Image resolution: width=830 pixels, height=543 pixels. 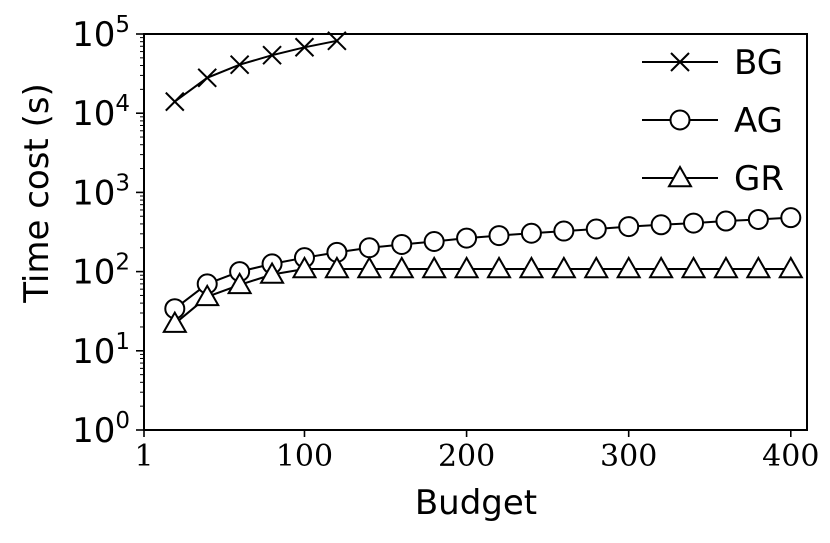 I want to click on series-bg, so click(x=256, y=71).